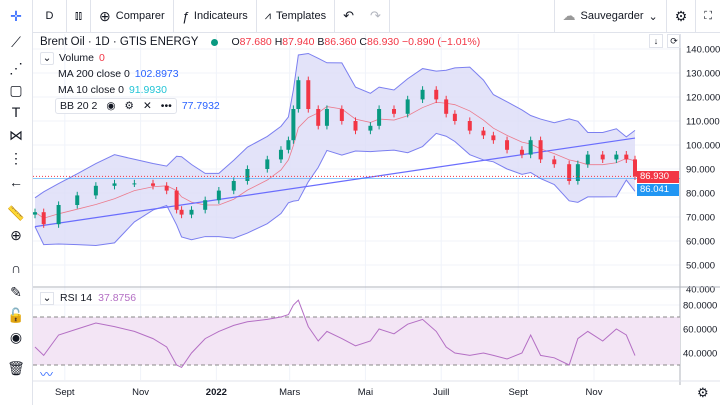  Describe the element at coordinates (656, 41) in the screenshot. I see `download-icon: ↓` at that location.